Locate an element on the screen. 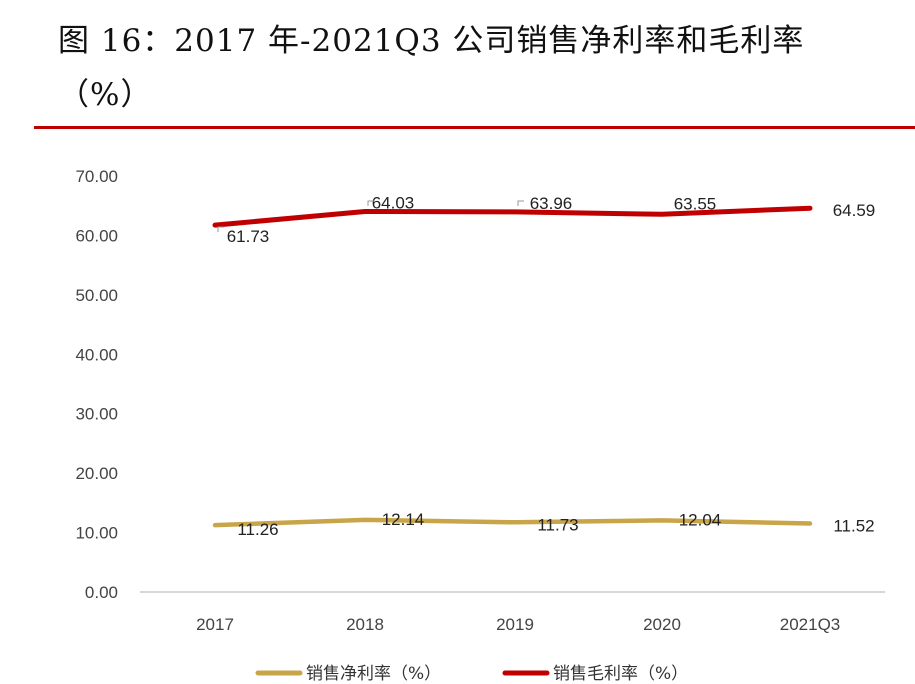 Image resolution: width=915 pixels, height=684 pixels. gross-margin-data-label: 64.59 is located at coordinates (854, 210).